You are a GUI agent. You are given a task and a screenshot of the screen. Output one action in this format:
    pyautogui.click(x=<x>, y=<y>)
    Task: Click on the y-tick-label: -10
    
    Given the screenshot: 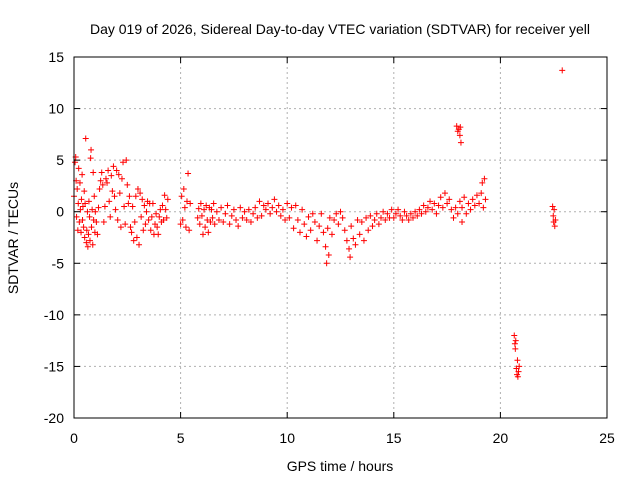 What is the action you would take?
    pyautogui.click(x=54, y=315)
    